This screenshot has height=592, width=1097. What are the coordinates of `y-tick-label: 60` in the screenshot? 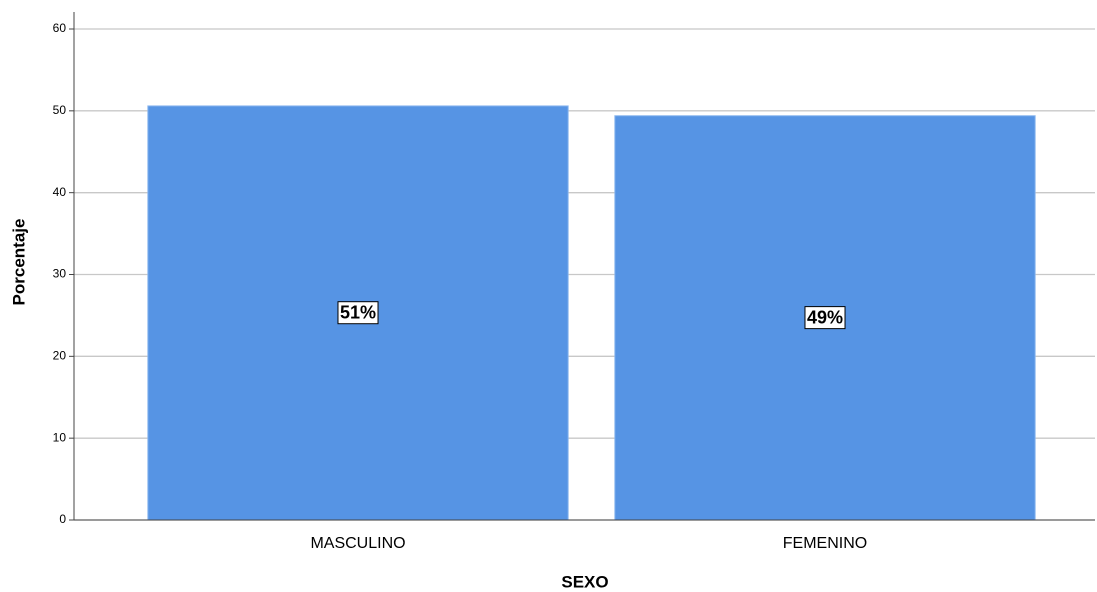 It's located at (60, 28).